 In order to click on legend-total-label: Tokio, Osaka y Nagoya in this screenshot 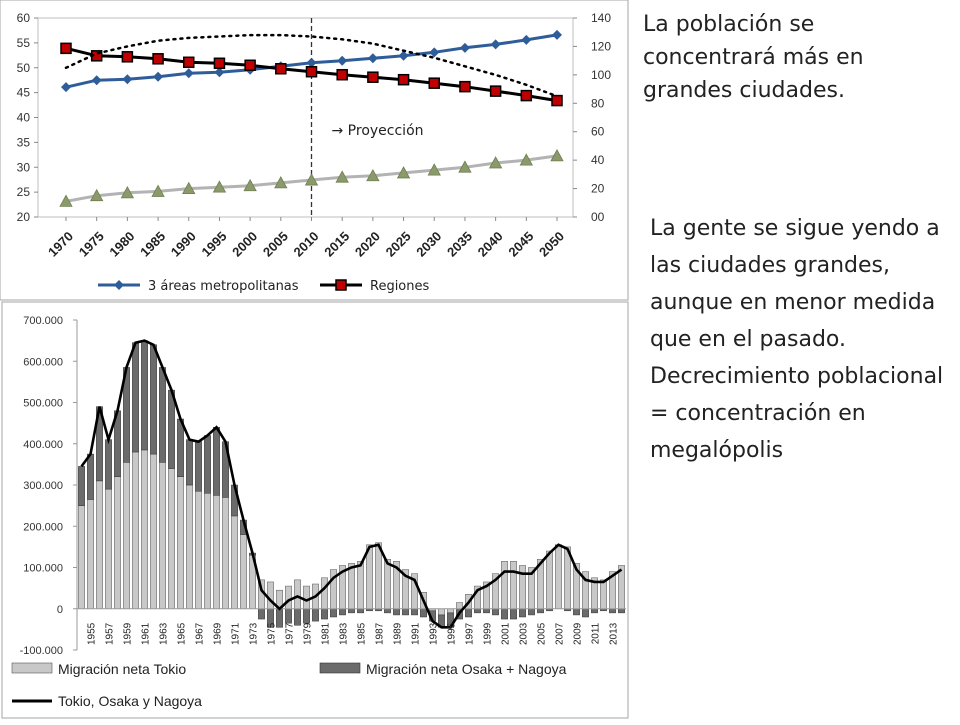, I will do `click(130, 701)`.